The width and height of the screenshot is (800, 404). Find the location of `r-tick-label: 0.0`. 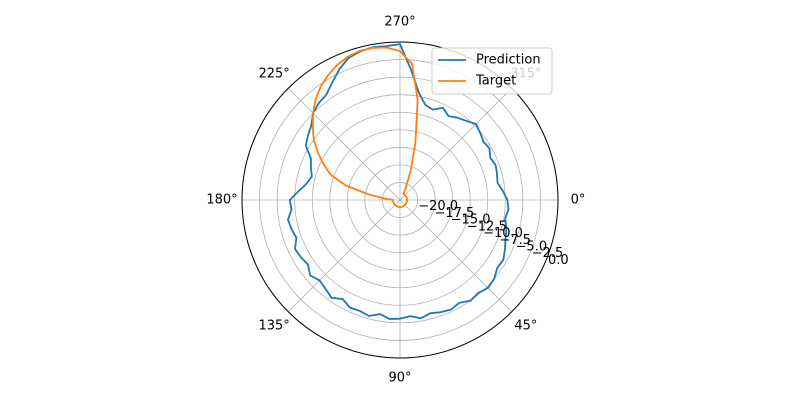

r-tick-label: 0.0 is located at coordinates (558, 260).